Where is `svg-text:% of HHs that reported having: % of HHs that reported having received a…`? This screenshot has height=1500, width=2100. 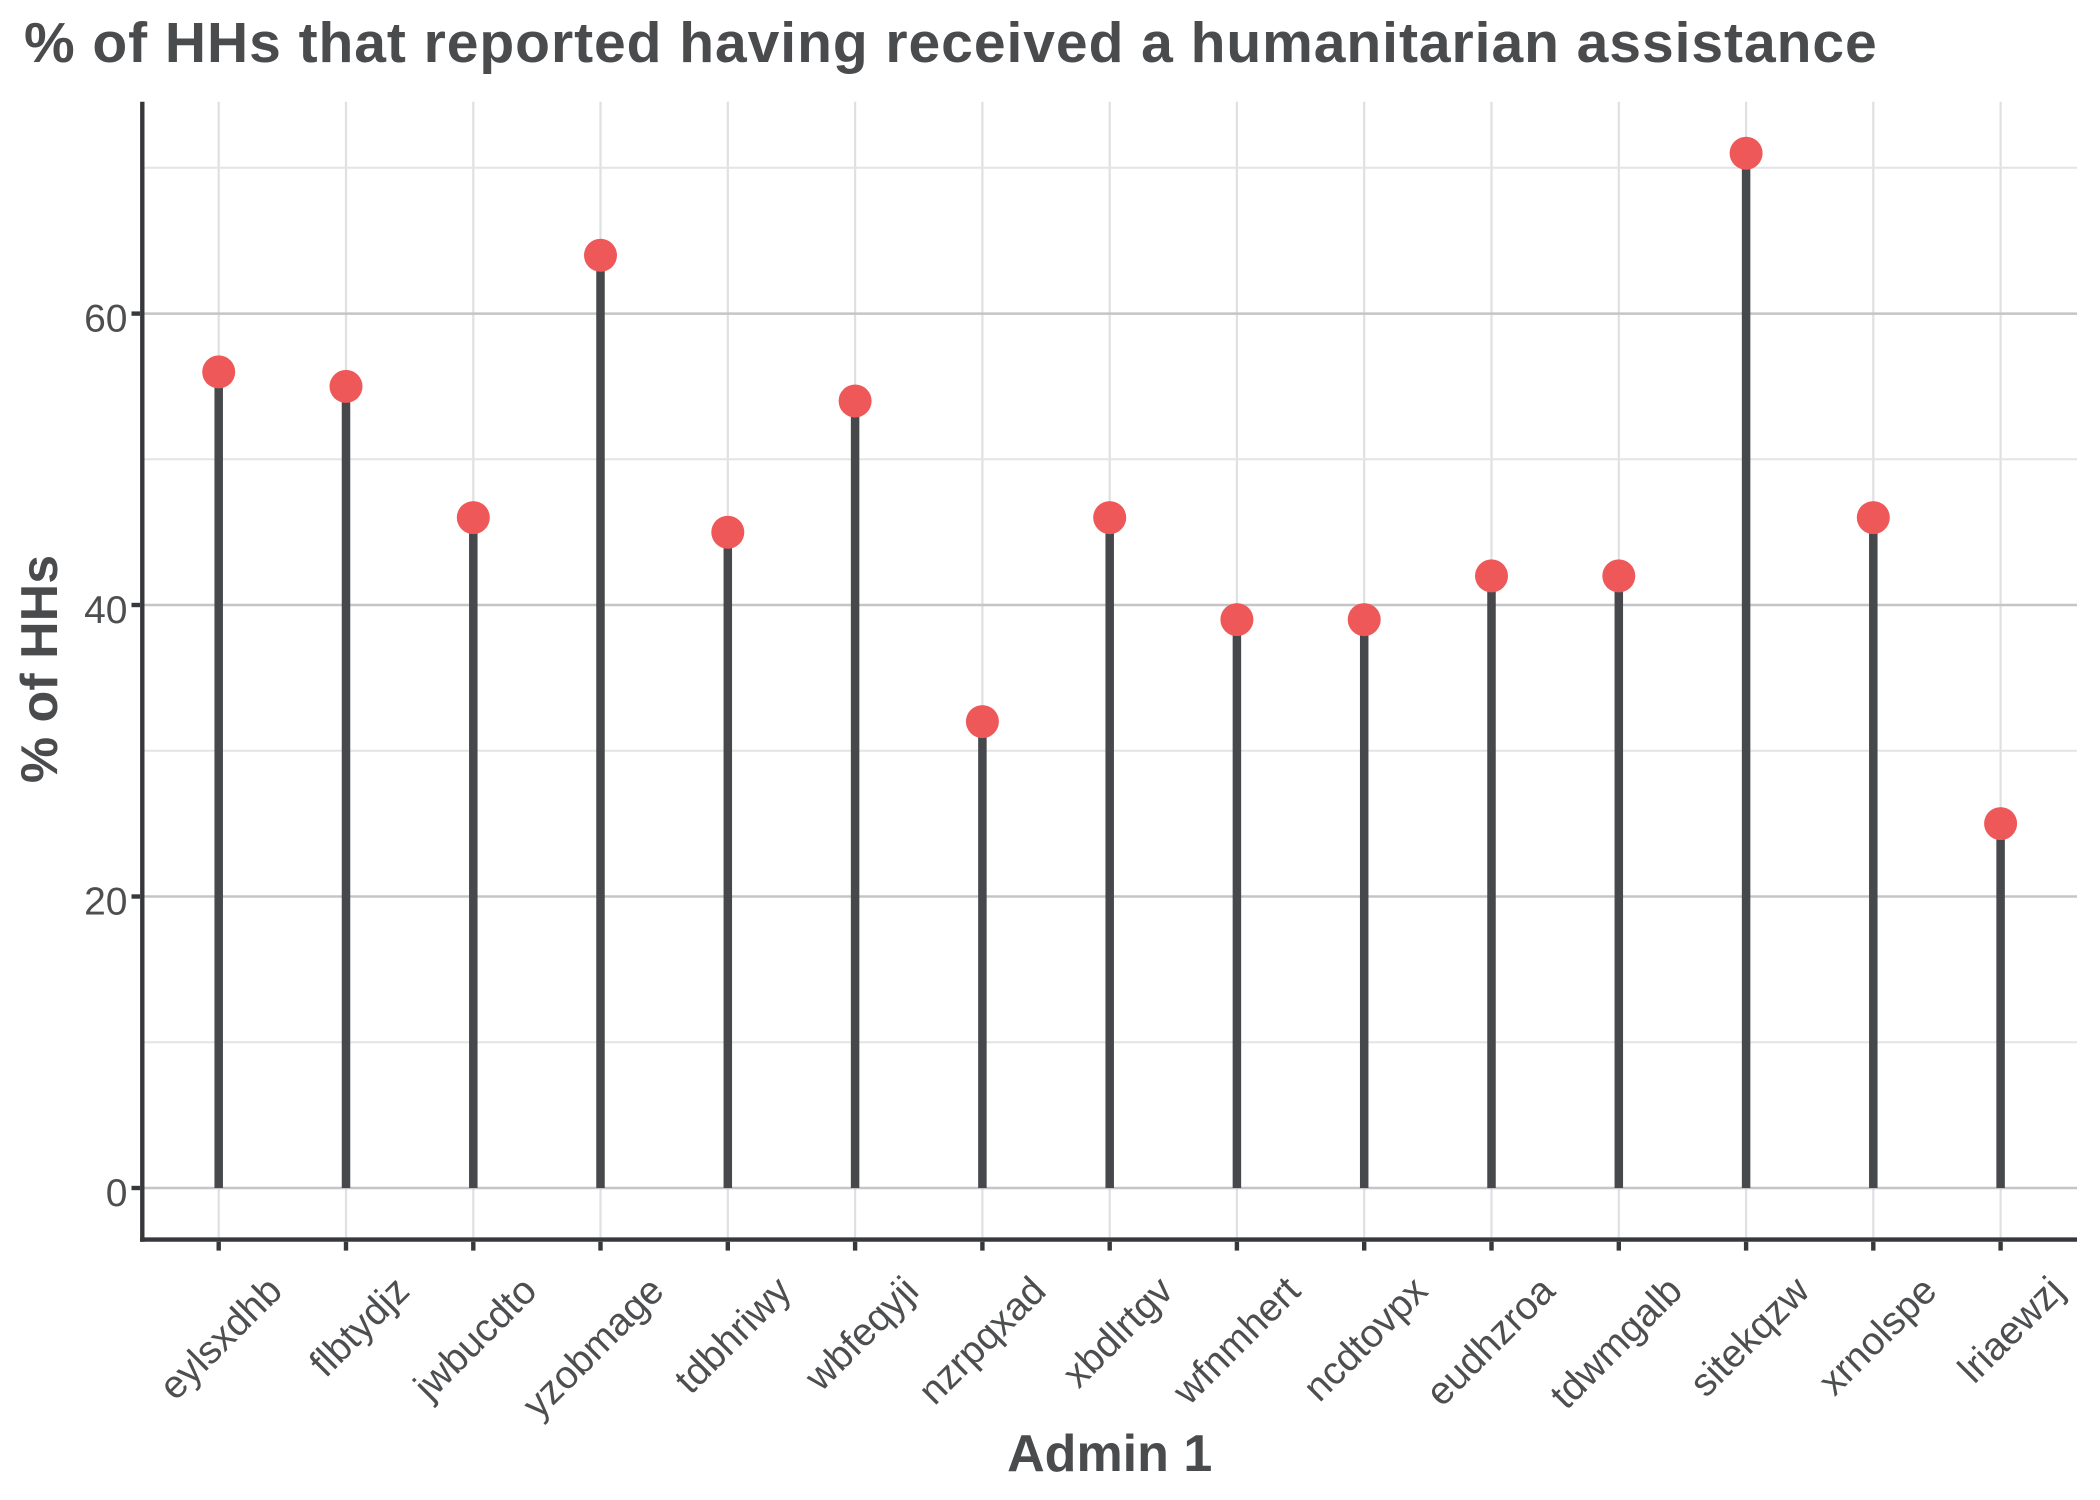 svg-text:% of HHs that reported having: % of HHs that reported having received a… is located at coordinates (951, 43).